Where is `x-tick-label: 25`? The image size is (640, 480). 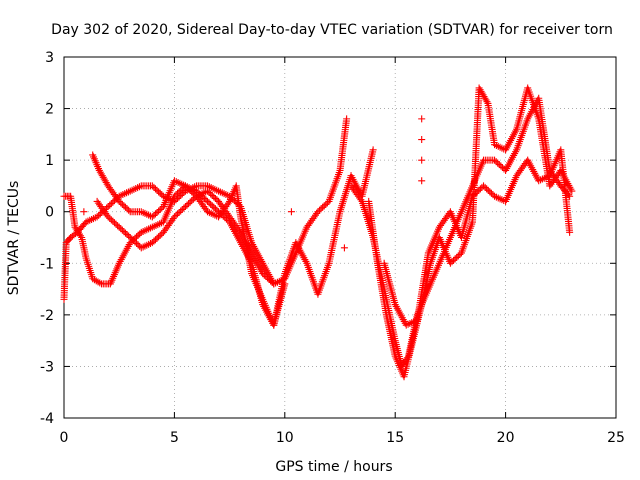 x-tick-label: 25 is located at coordinates (616, 438).